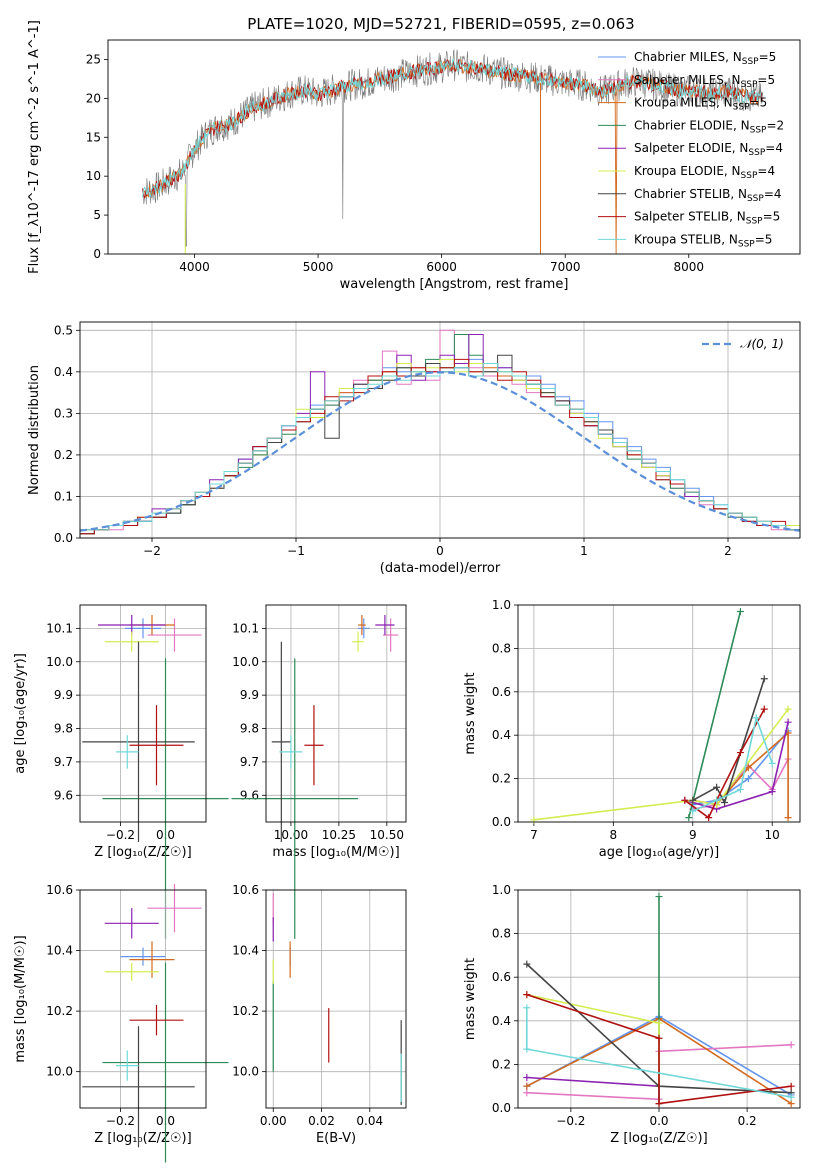 Image resolution: width=819 pixels, height=1170 pixels. I want to click on x-tick-label: 1, so click(584, 551).